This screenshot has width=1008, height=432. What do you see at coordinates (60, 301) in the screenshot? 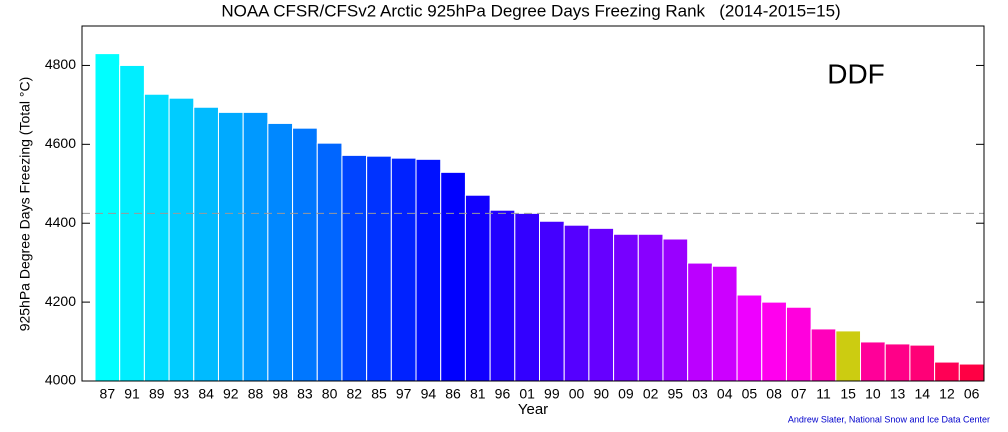
I see `y-tick-label: 4200` at bounding box center [60, 301].